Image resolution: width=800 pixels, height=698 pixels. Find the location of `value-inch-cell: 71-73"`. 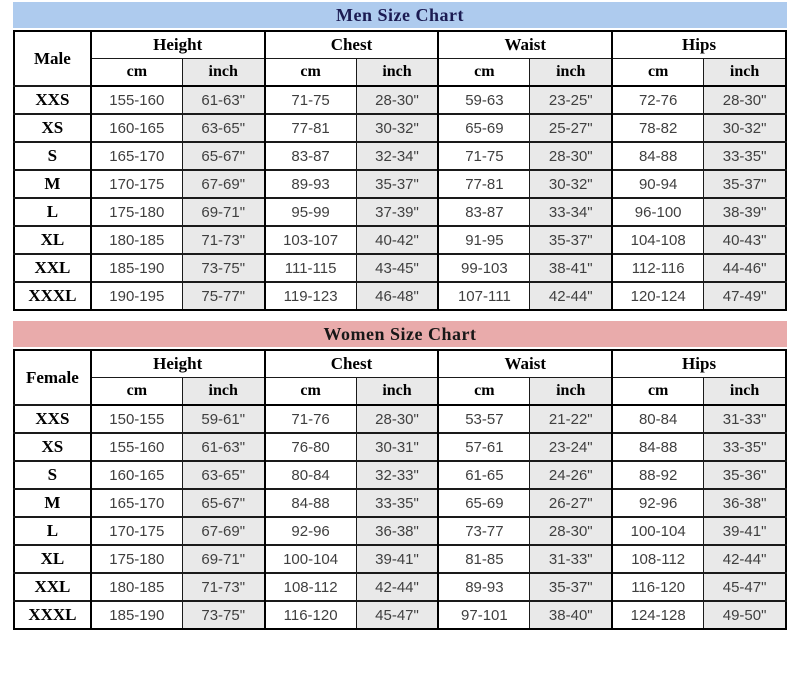

value-inch-cell: 71-73" is located at coordinates (223, 587).